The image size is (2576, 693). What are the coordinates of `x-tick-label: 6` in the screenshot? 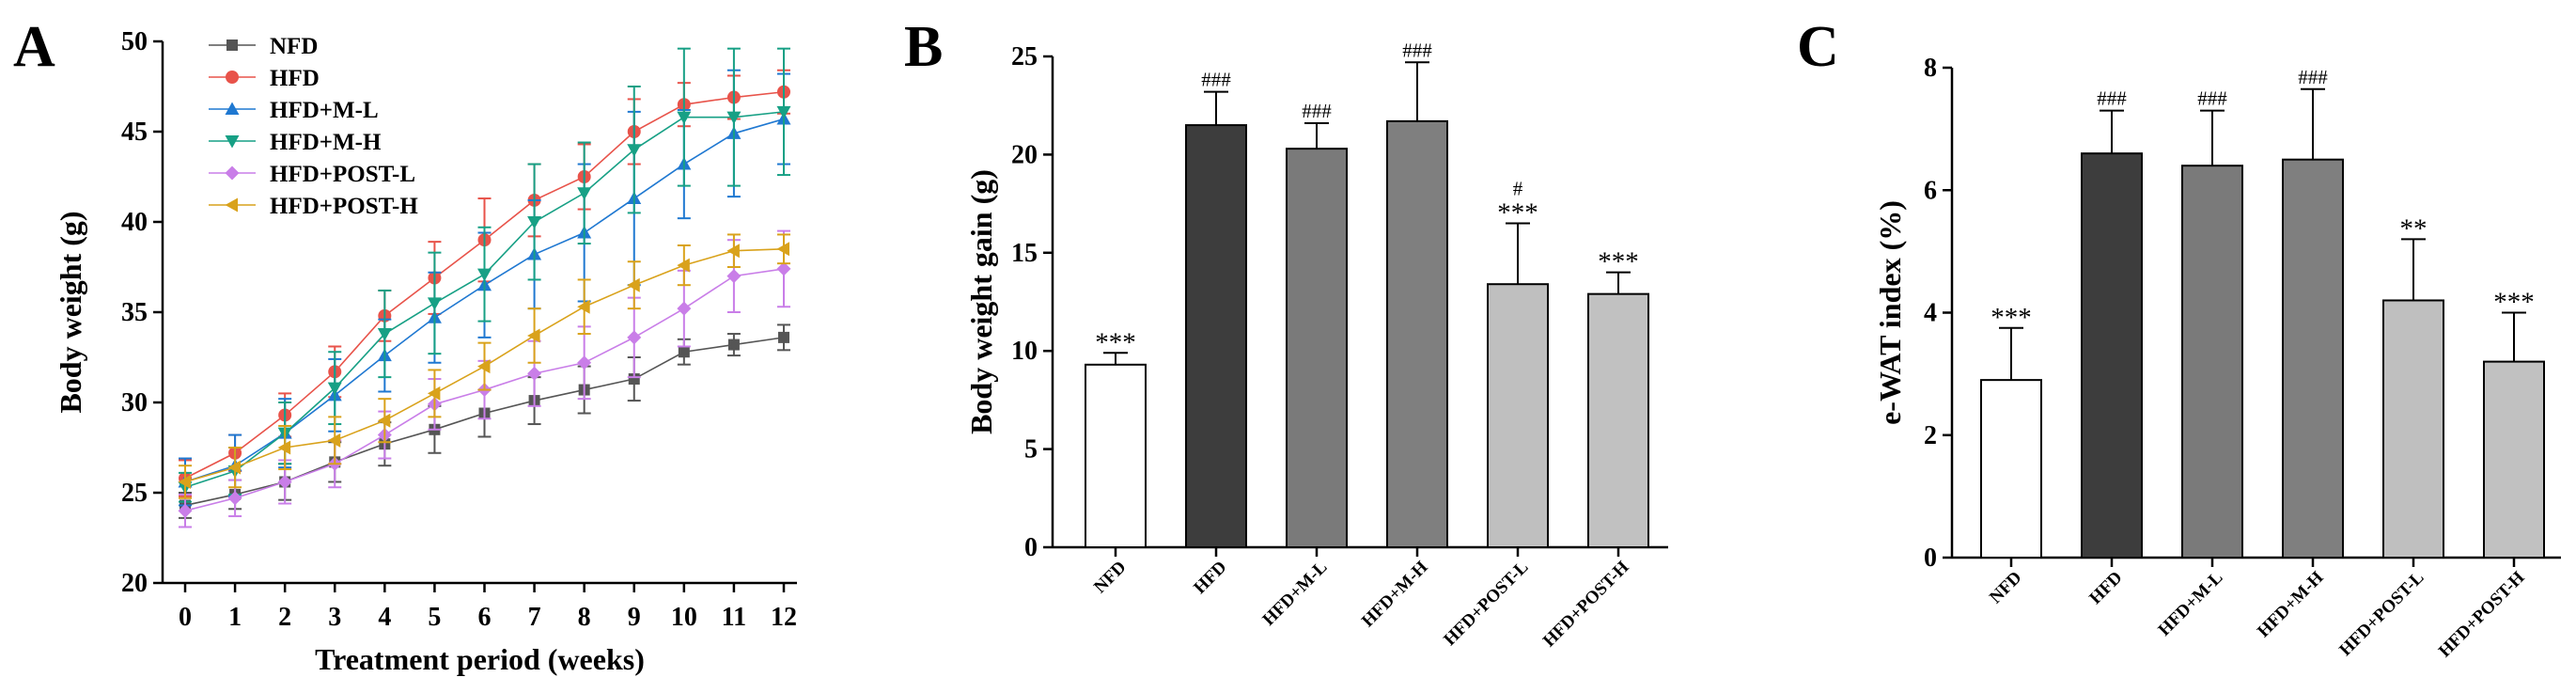 It's located at (485, 617).